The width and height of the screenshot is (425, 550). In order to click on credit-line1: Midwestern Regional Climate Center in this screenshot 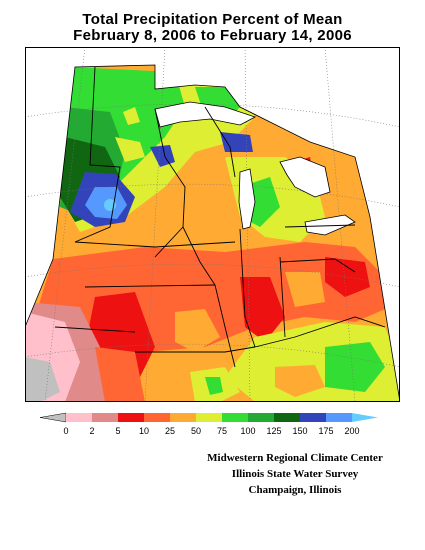, I will do `click(295, 458)`.